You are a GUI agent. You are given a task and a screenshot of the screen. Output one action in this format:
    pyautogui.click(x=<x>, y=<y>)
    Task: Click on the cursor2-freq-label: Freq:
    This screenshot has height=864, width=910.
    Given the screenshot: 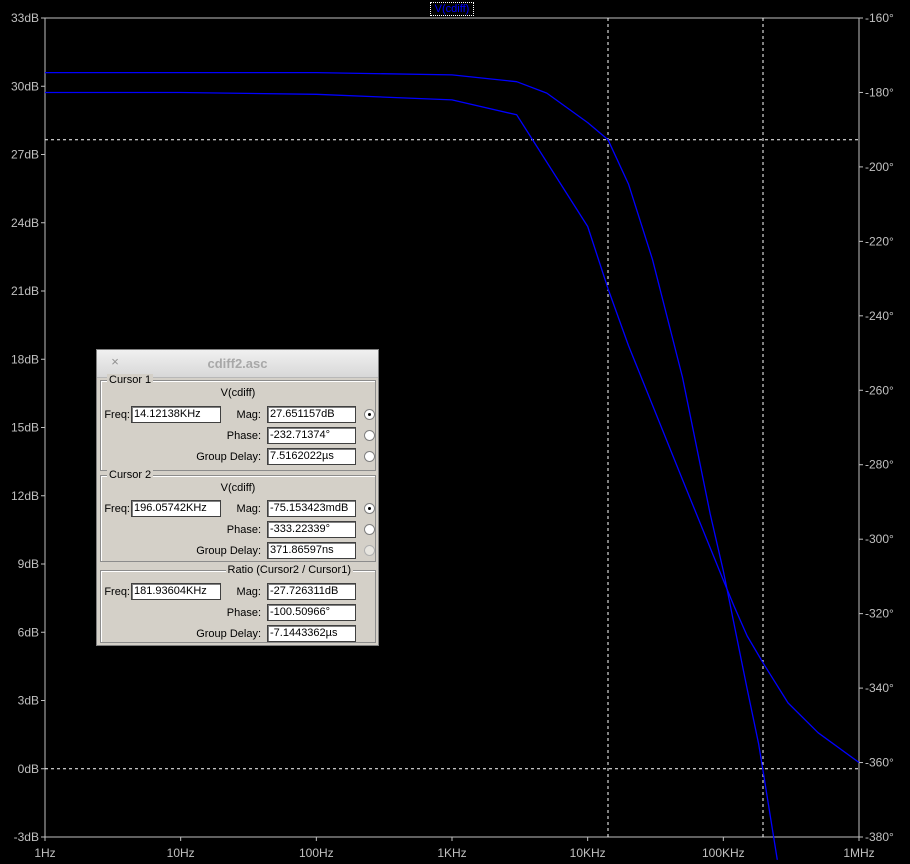 What is the action you would take?
    pyautogui.click(x=117, y=509)
    